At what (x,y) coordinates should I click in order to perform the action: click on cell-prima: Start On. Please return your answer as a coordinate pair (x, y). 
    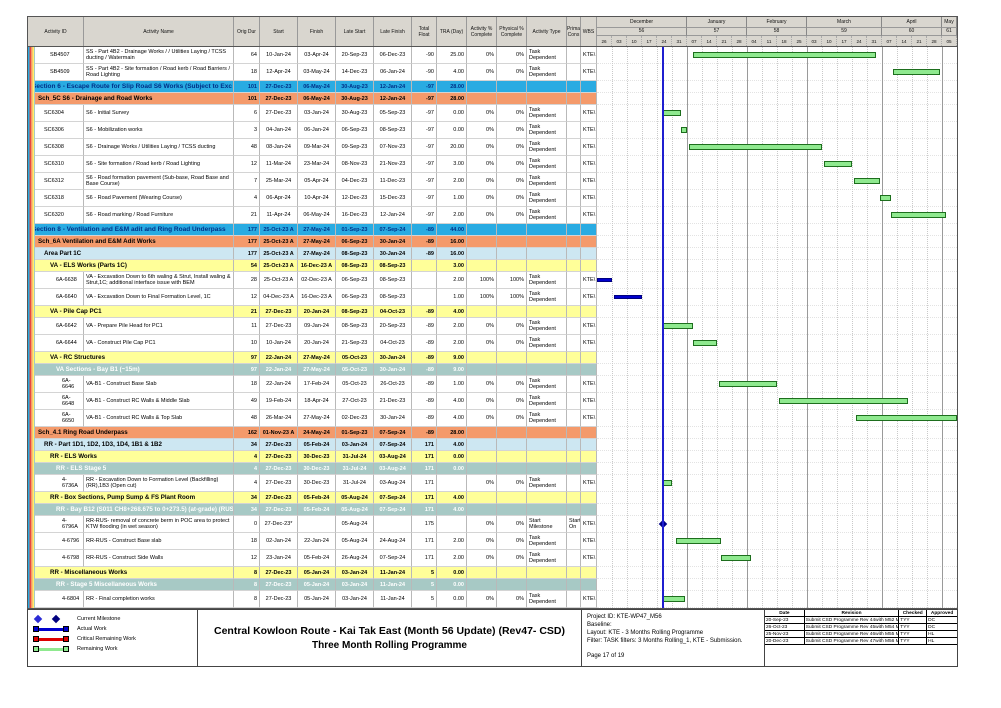
    Looking at the image, I should click on (574, 524).